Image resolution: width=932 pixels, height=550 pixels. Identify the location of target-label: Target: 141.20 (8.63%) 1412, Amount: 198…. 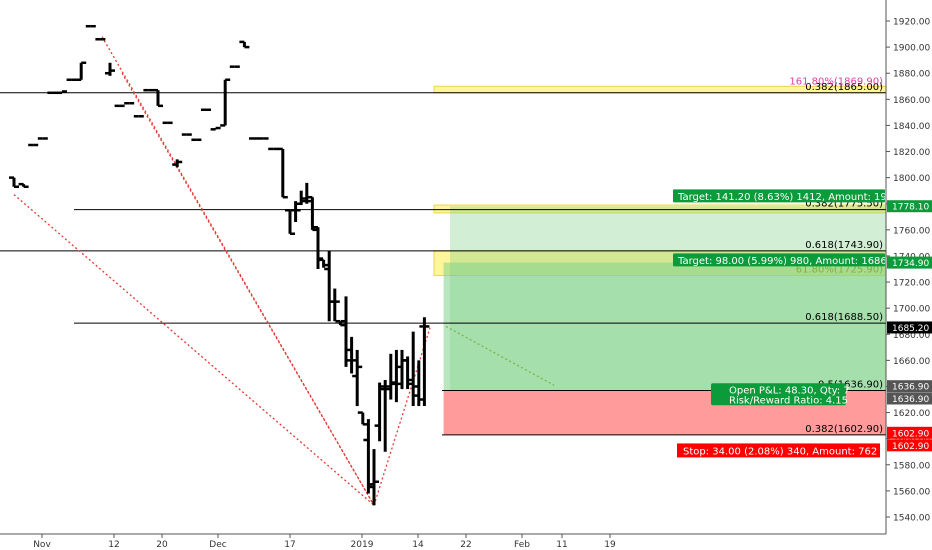
(793, 197).